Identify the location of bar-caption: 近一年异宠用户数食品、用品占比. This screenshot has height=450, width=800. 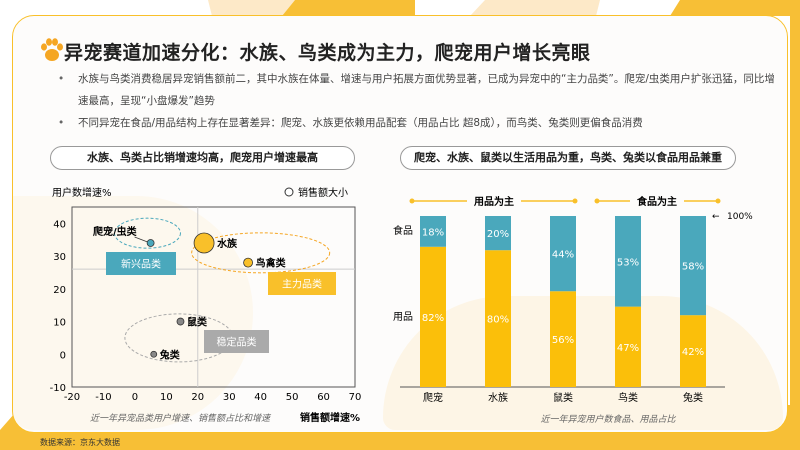
(608, 419).